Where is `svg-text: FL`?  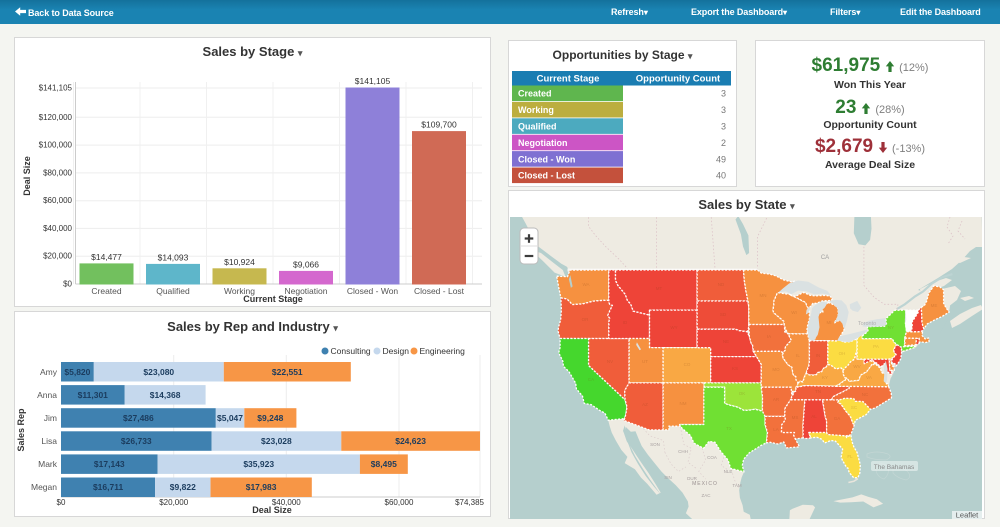 svg-text: FL is located at coordinates (850, 456).